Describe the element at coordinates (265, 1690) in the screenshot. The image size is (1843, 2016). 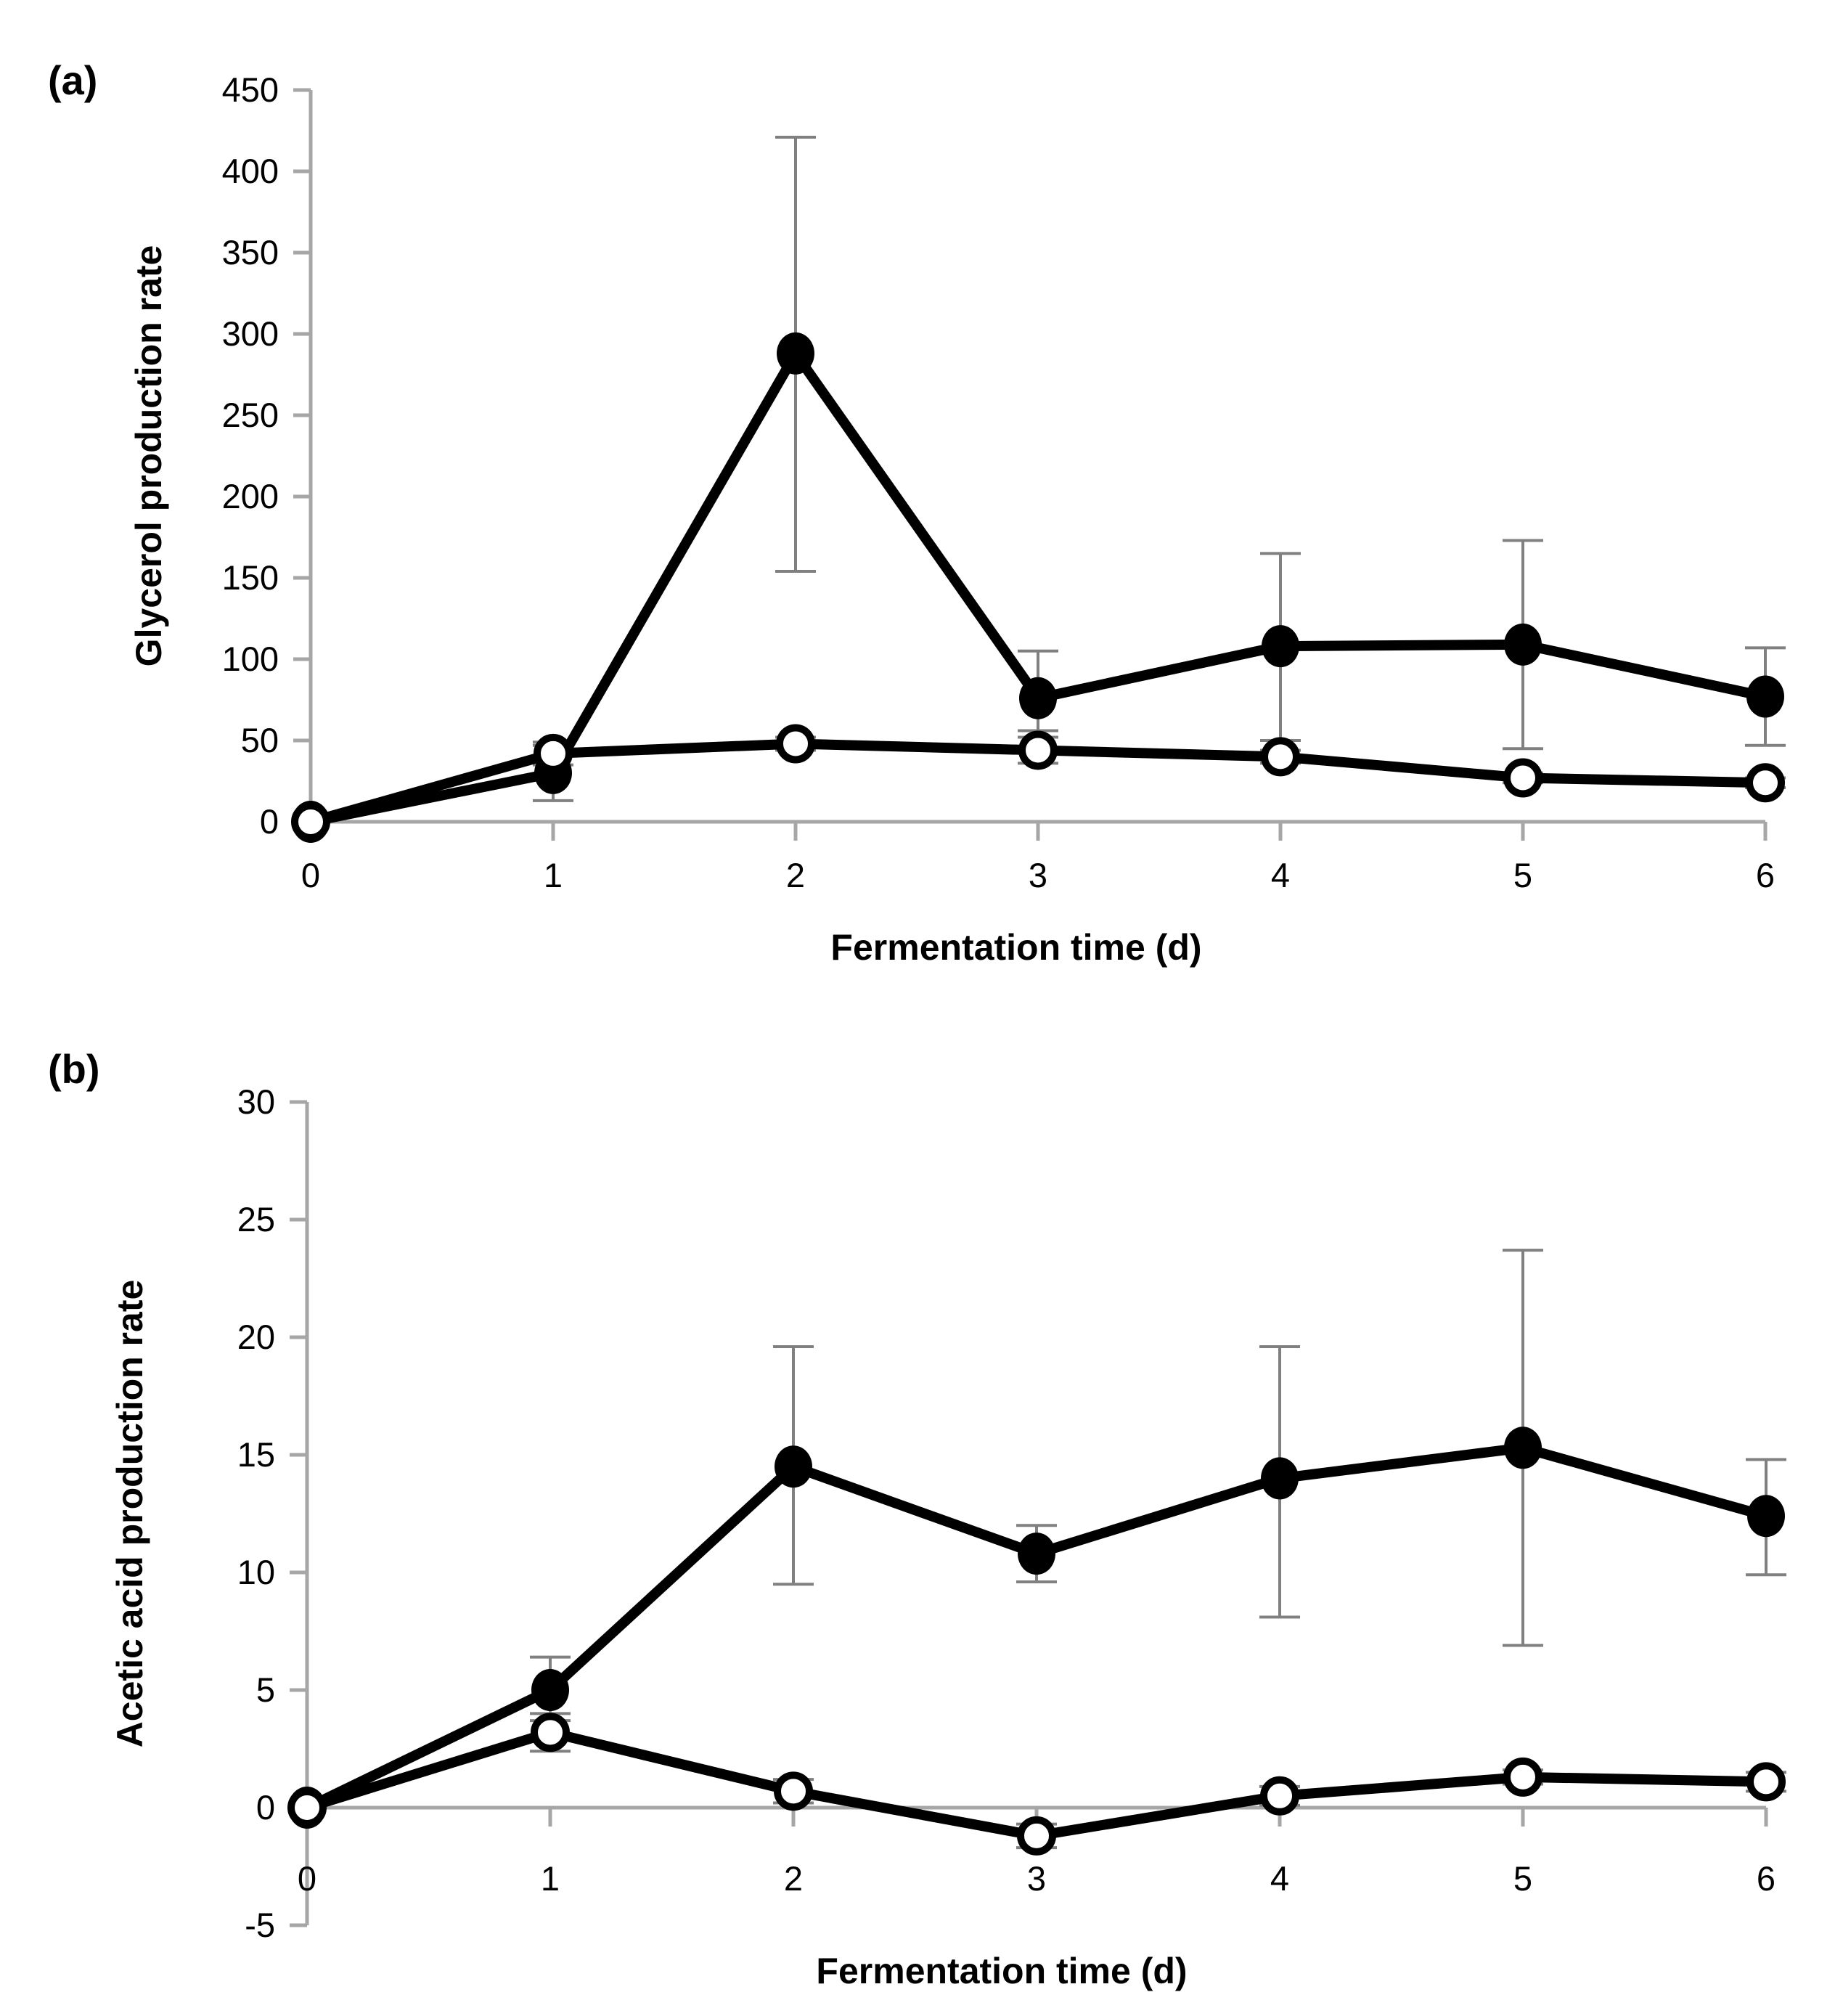
I see `y-tick-label: 5` at that location.